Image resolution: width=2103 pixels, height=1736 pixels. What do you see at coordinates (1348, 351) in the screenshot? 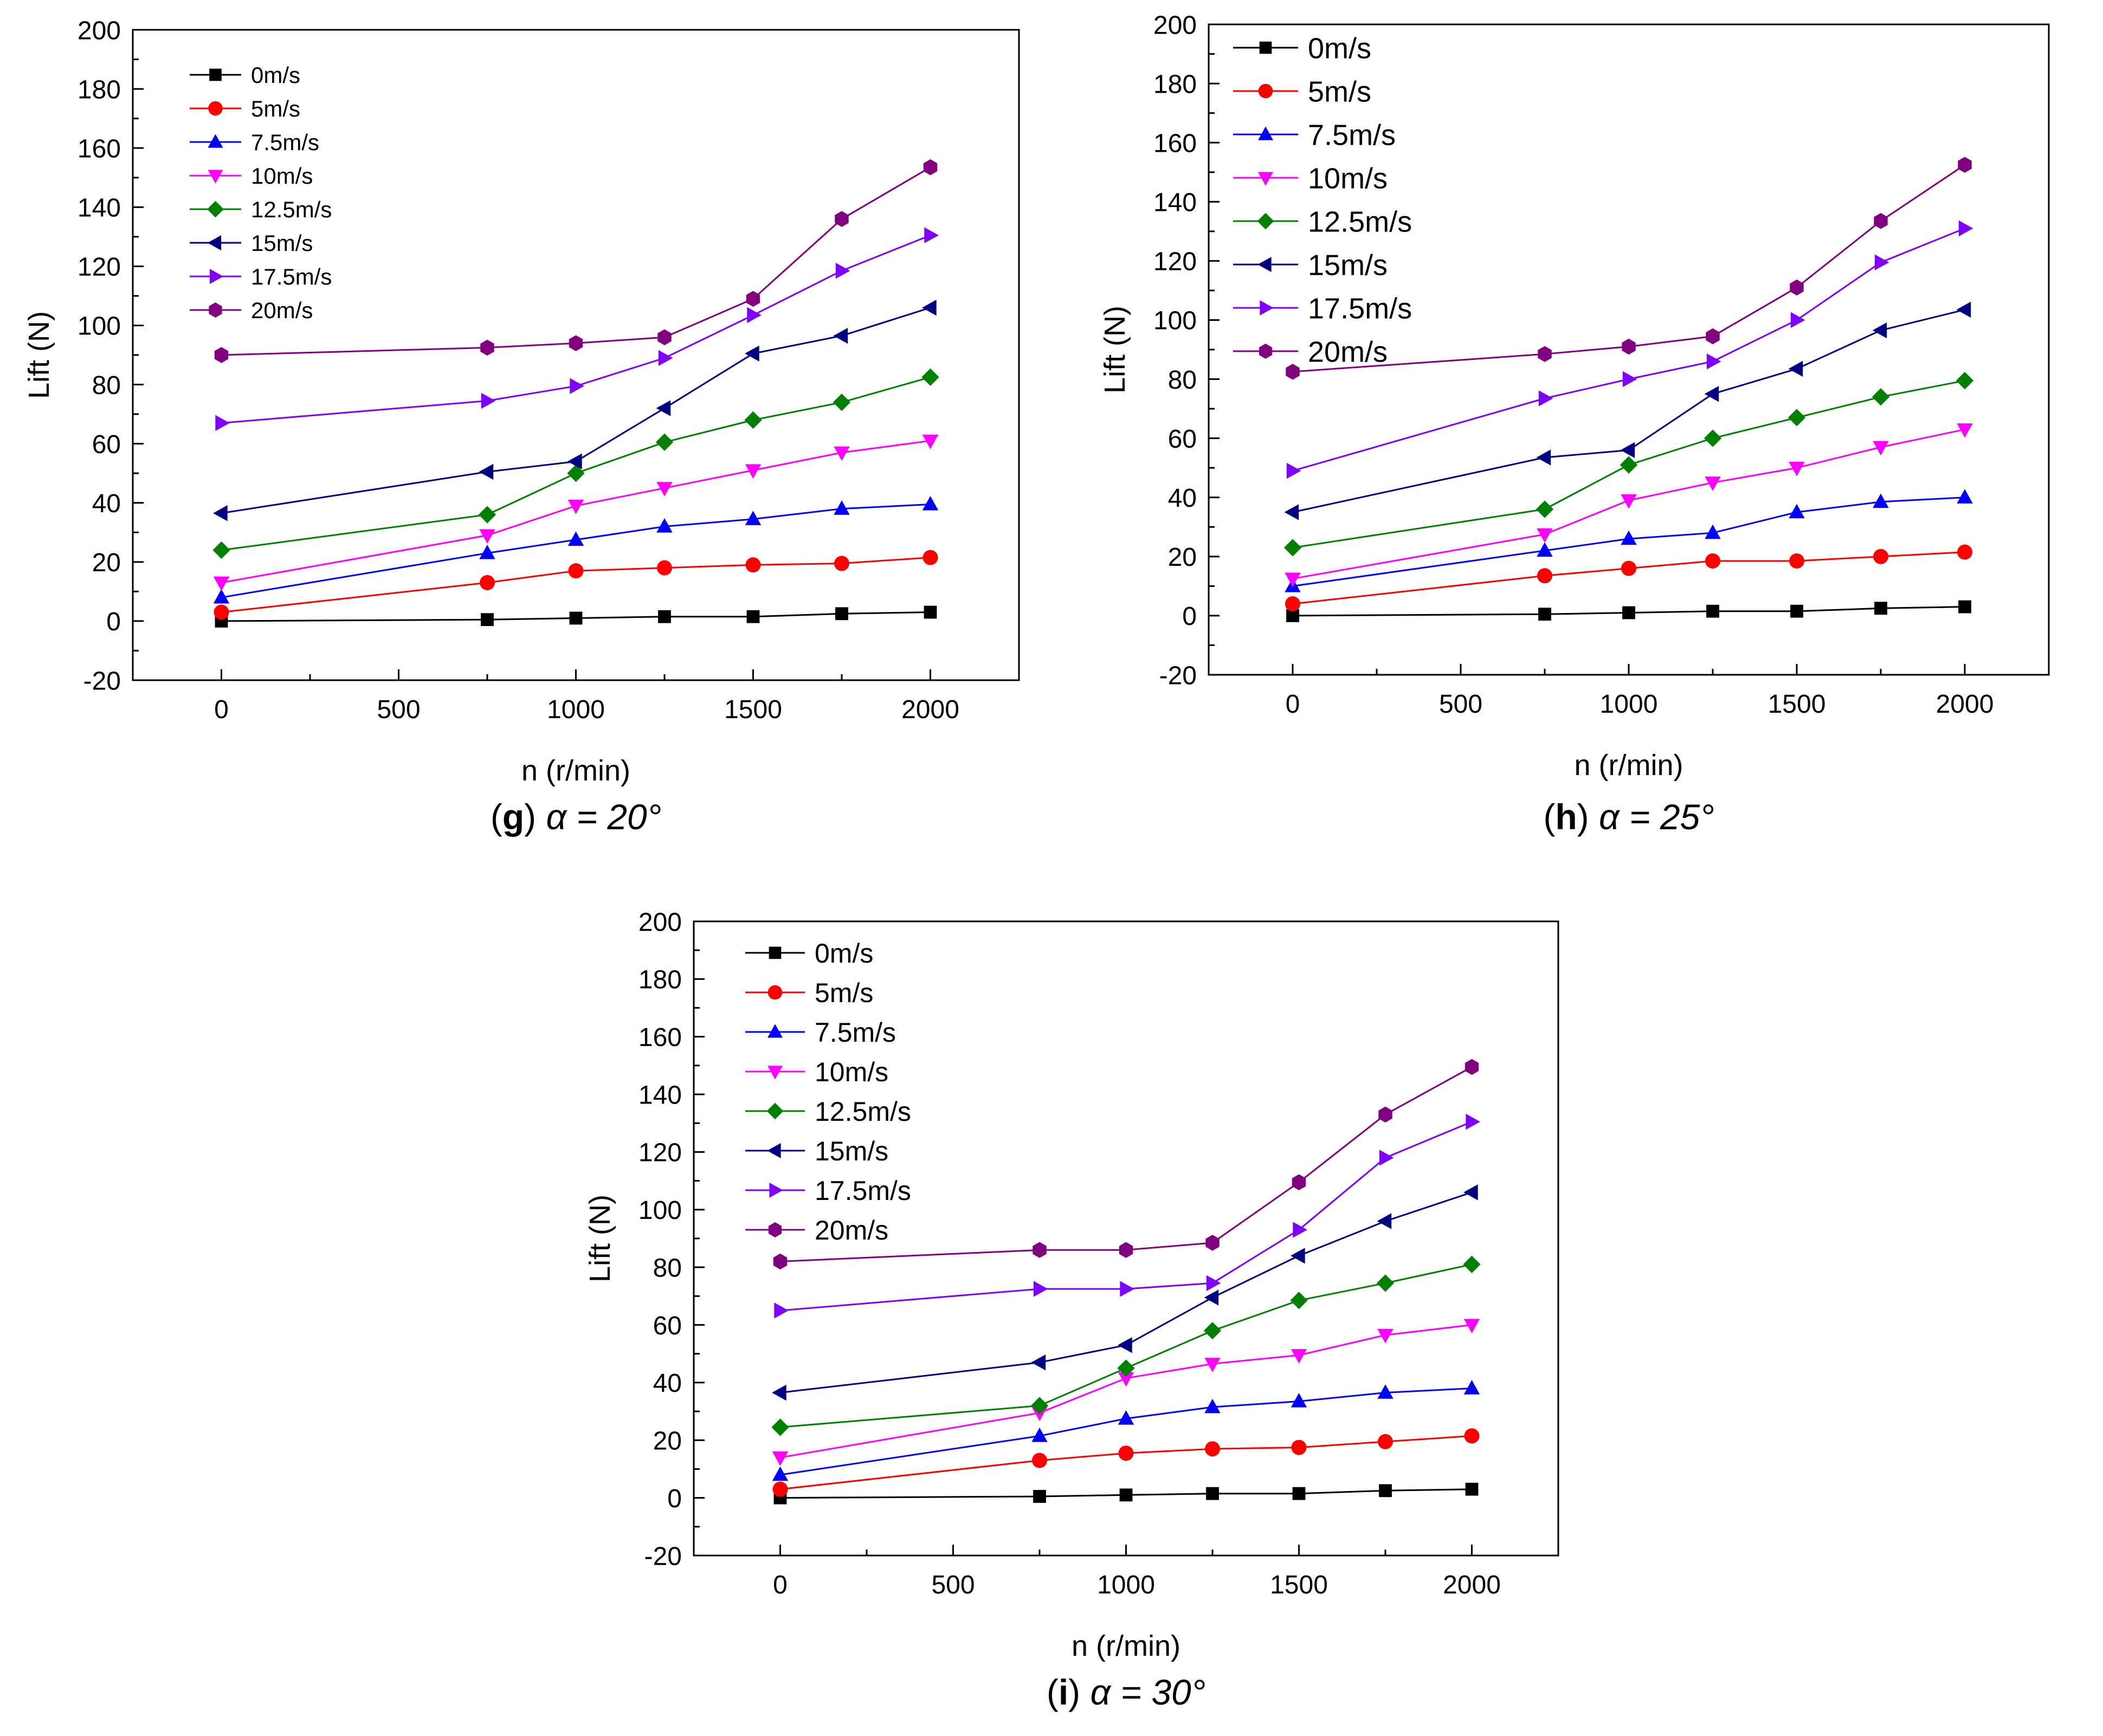
I see `legend-label: 20m/s` at bounding box center [1348, 351].